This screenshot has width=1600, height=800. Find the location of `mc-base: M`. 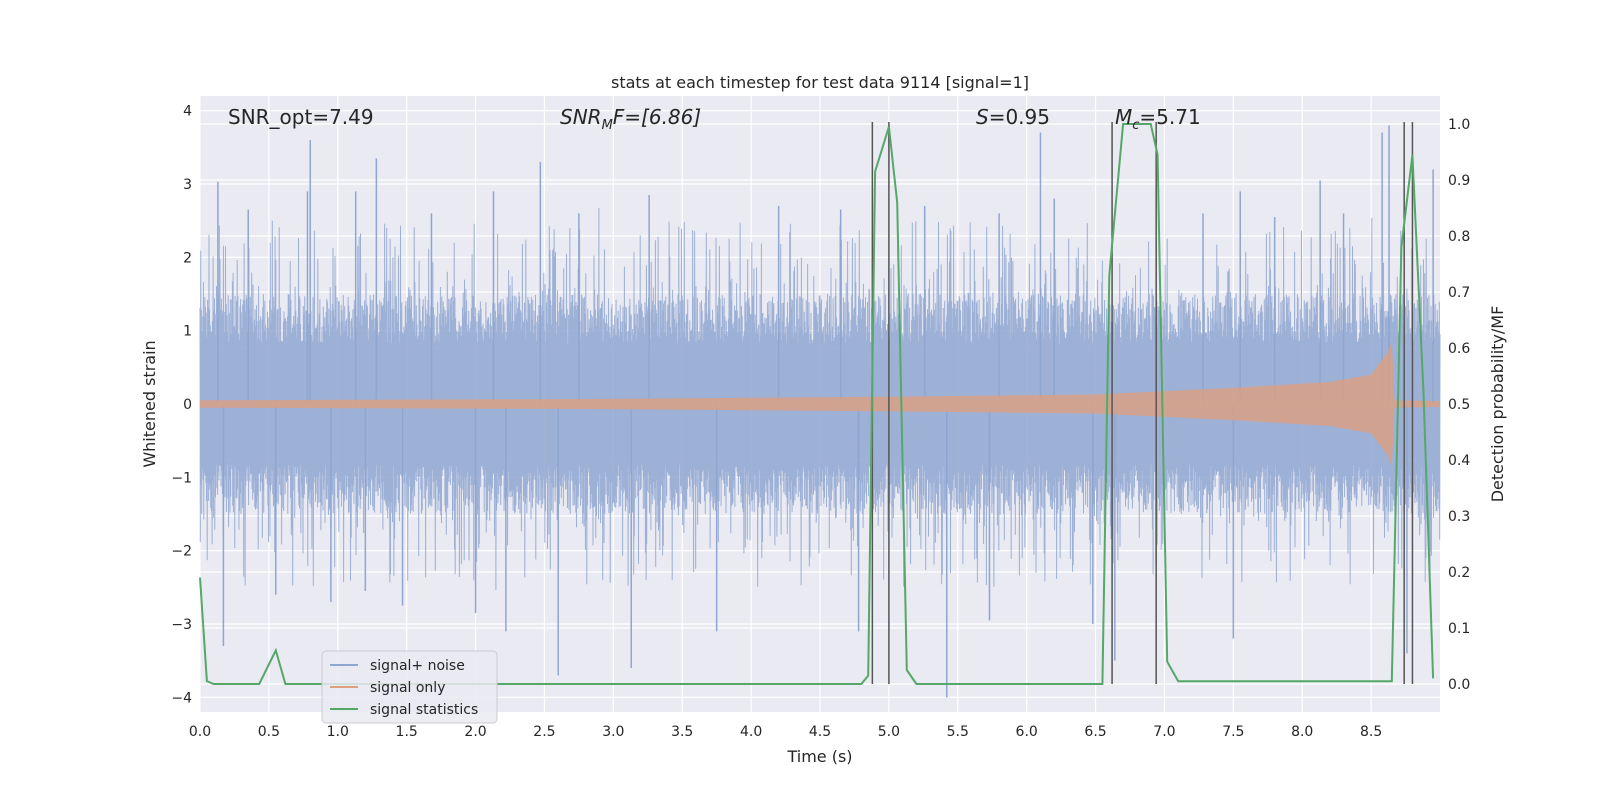

mc-base: M is located at coordinates (1123, 117).